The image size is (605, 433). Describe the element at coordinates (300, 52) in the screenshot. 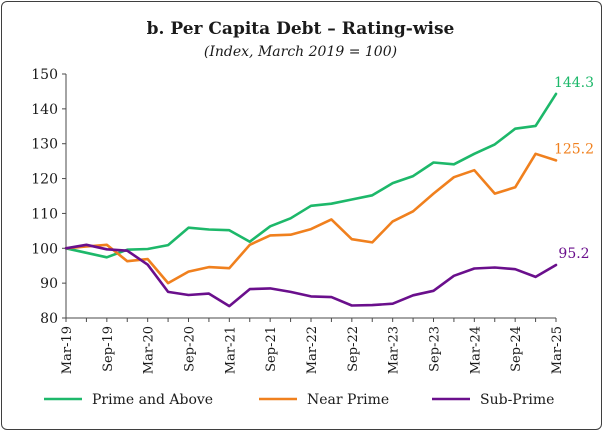

I see `chart-subtitle: (Index, March 2019 = 100)` at that location.